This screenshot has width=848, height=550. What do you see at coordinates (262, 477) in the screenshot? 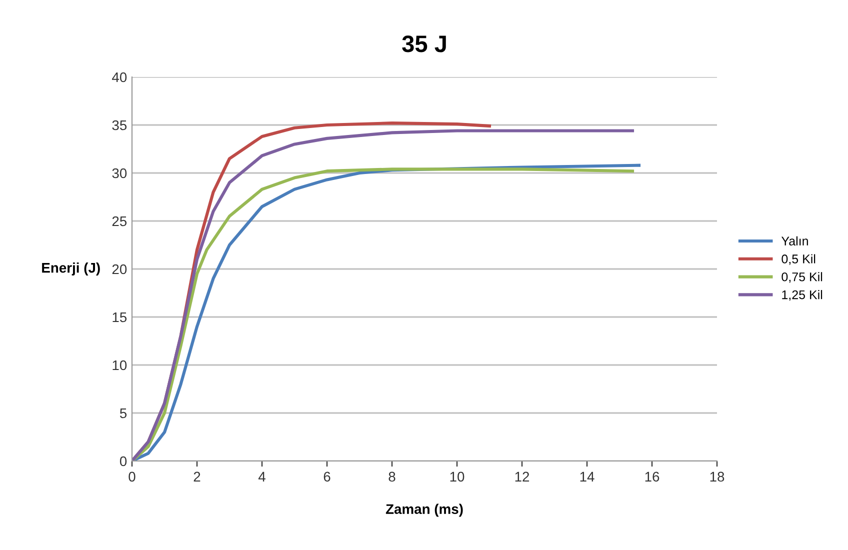
I see `x-tick-label: 4` at bounding box center [262, 477].